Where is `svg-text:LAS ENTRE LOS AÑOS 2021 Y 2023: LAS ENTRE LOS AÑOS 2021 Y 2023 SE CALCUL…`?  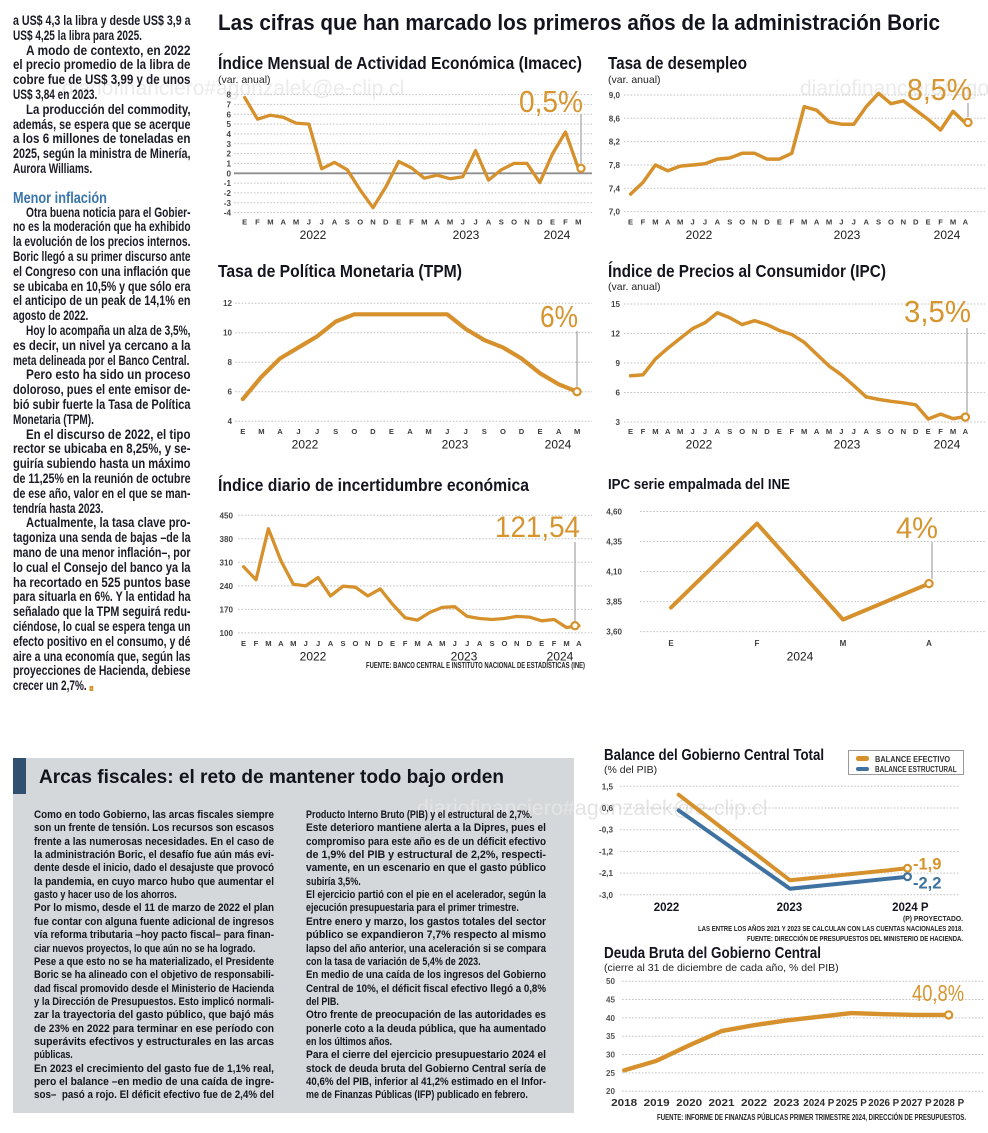 svg-text:LAS ENTRE LOS AÑOS 2021 Y 2023: LAS ENTRE LOS AÑOS 2021 Y 2023 SE CALCUL… is located at coordinates (830, 928).